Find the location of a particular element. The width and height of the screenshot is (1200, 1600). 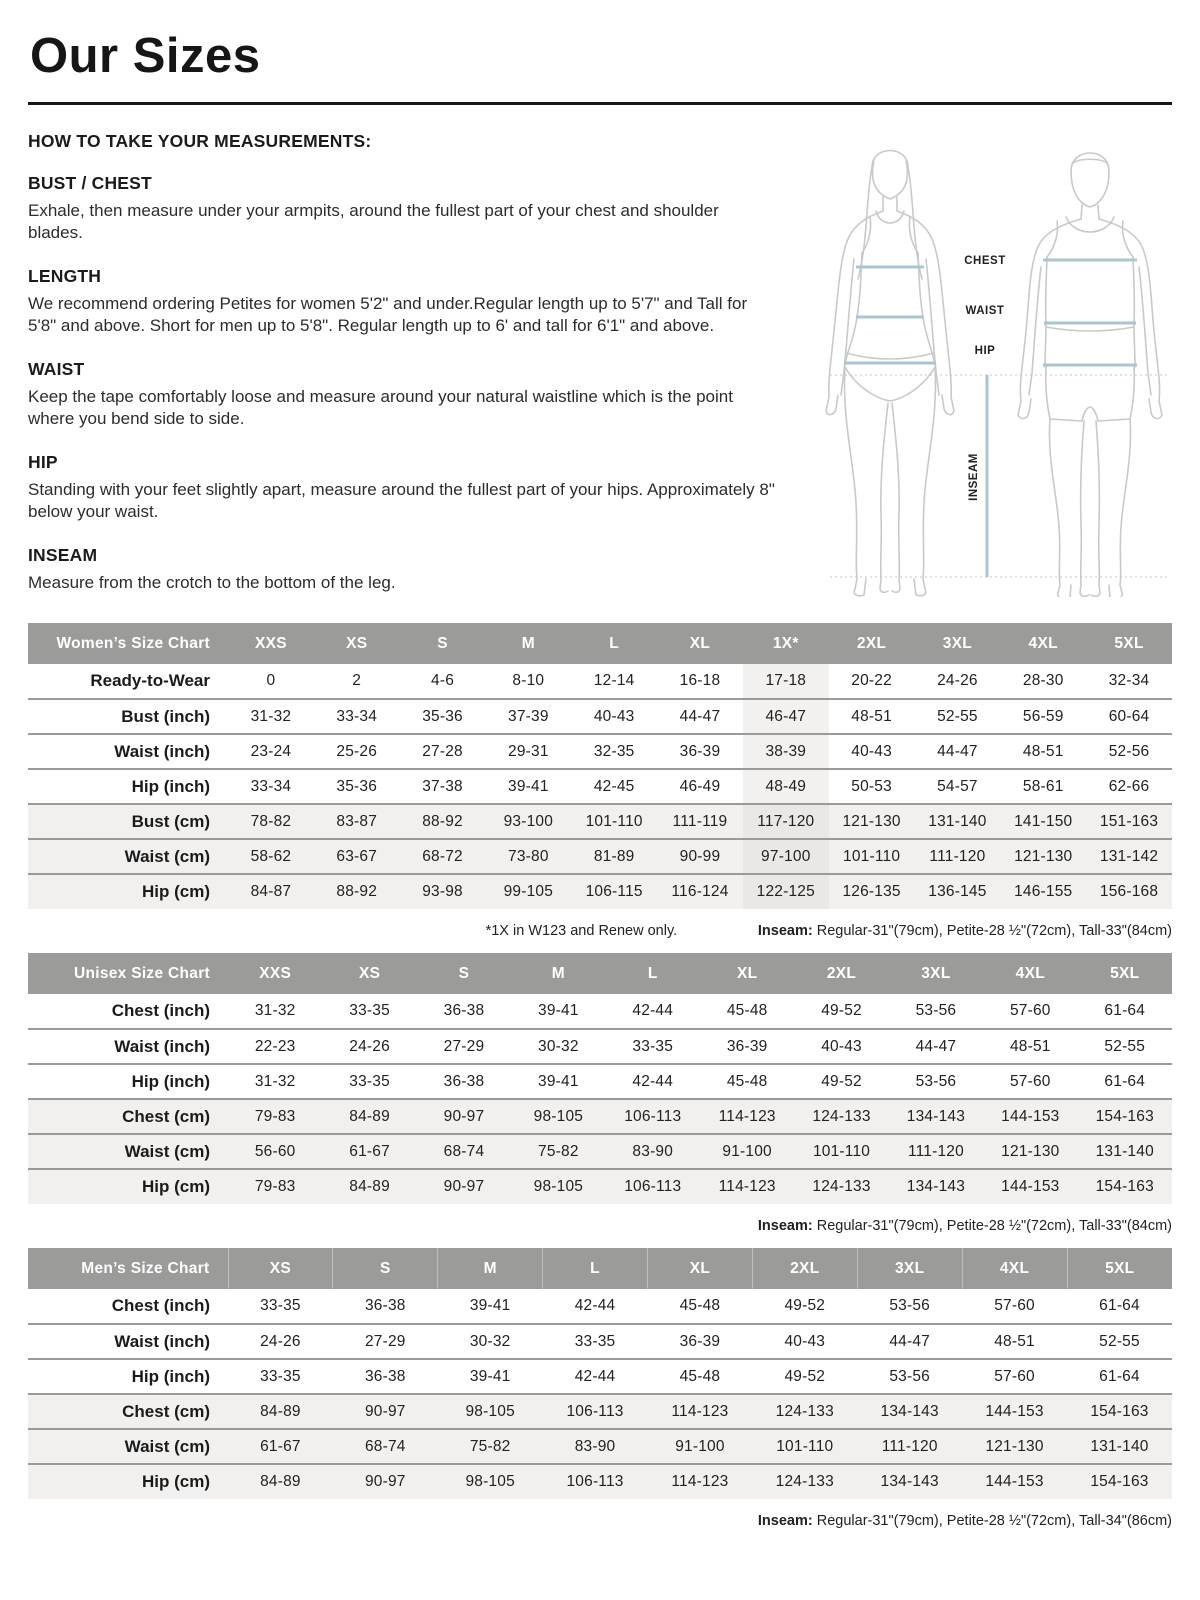

size-value-cell: 68-74 is located at coordinates (464, 1151).